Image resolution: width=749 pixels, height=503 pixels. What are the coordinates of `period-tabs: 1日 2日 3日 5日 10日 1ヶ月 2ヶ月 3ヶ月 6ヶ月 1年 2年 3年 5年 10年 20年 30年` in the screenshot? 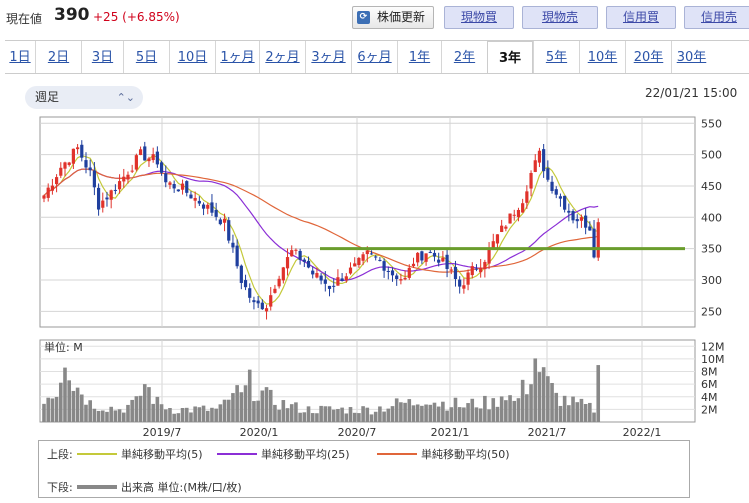 It's located at (377, 58).